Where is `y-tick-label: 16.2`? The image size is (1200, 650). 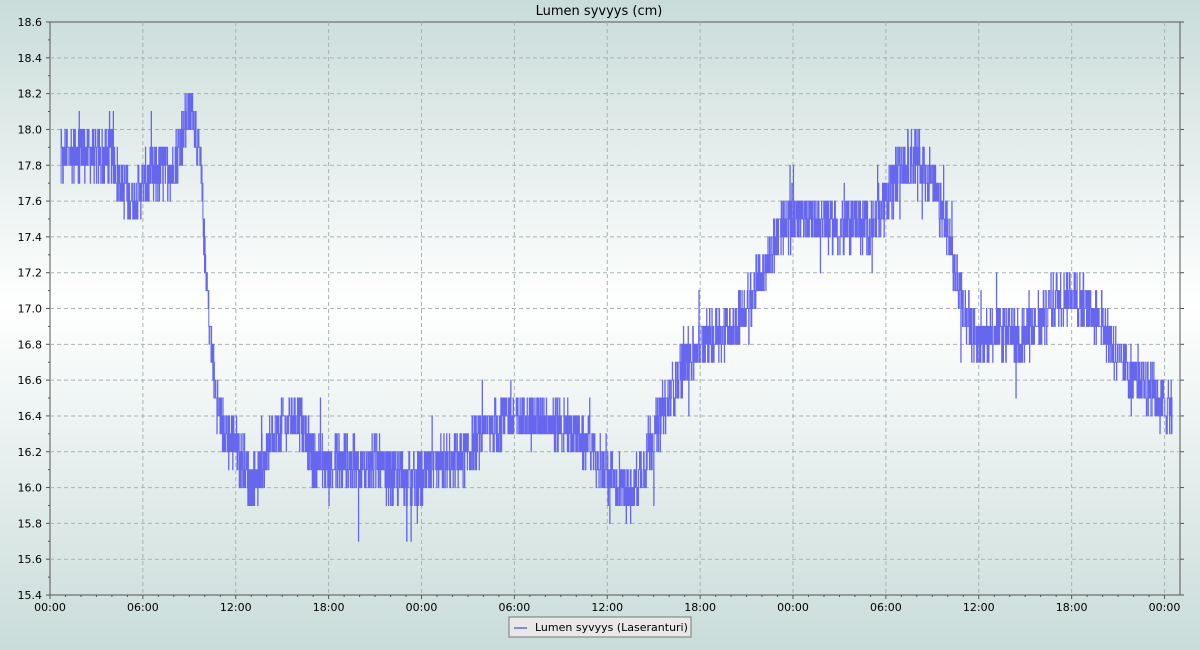 y-tick-label: 16.2 is located at coordinates (30, 452).